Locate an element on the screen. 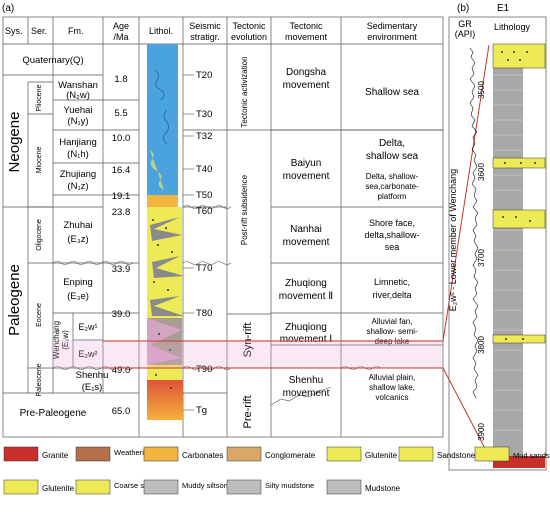  age-6: 23.8 is located at coordinates (121, 212).